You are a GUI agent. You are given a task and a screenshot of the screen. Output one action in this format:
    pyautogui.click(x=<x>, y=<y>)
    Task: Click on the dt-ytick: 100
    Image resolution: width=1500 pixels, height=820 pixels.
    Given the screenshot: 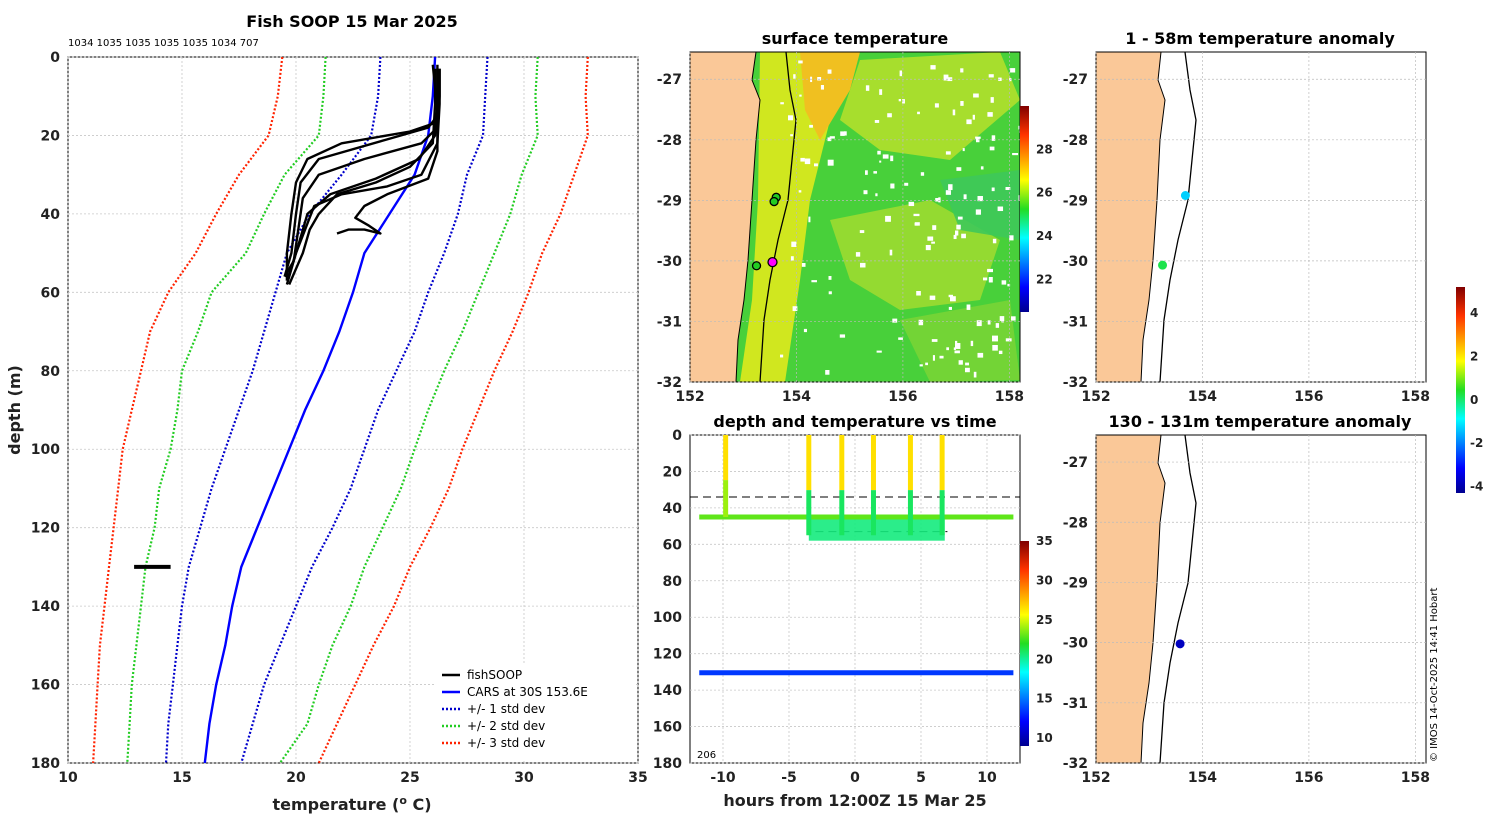 What is the action you would take?
    pyautogui.click(x=667, y=618)
    